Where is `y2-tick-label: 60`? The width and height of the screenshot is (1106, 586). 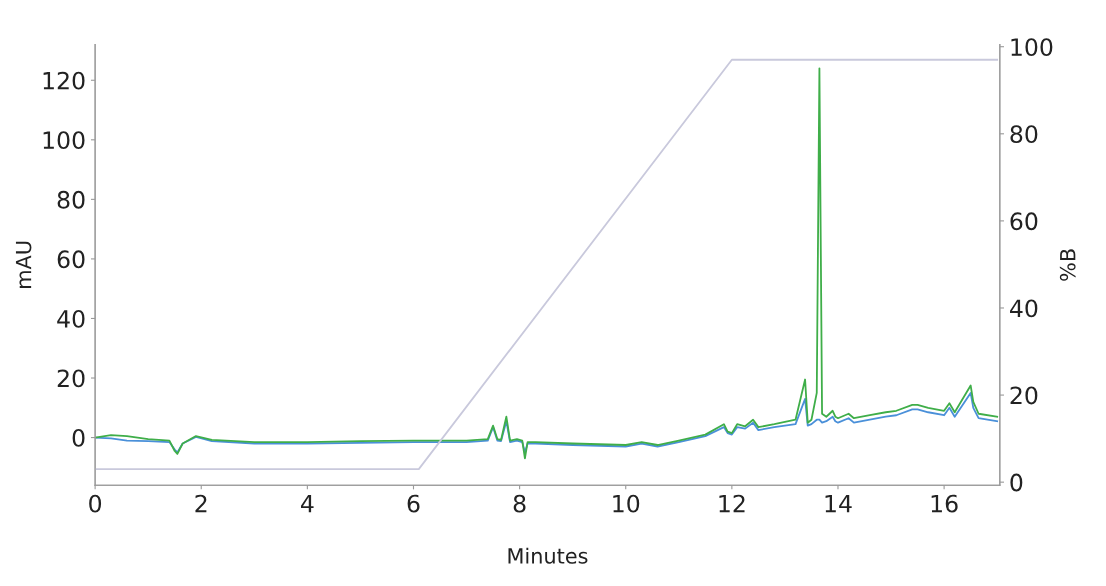 y2-tick-label: 60 is located at coordinates (1024, 221).